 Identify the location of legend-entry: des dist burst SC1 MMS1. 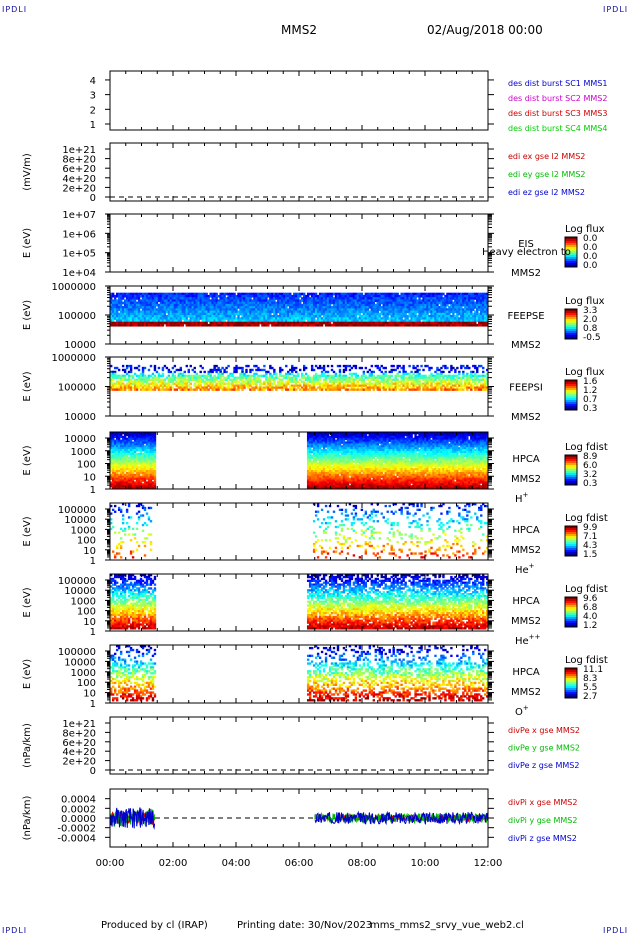
(557, 83).